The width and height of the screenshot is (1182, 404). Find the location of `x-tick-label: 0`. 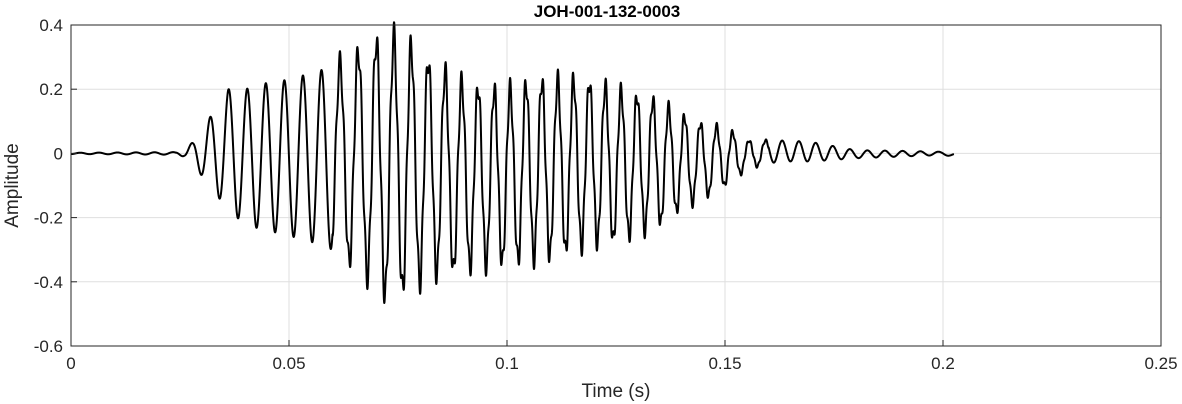

x-tick-label: 0 is located at coordinates (70, 363).